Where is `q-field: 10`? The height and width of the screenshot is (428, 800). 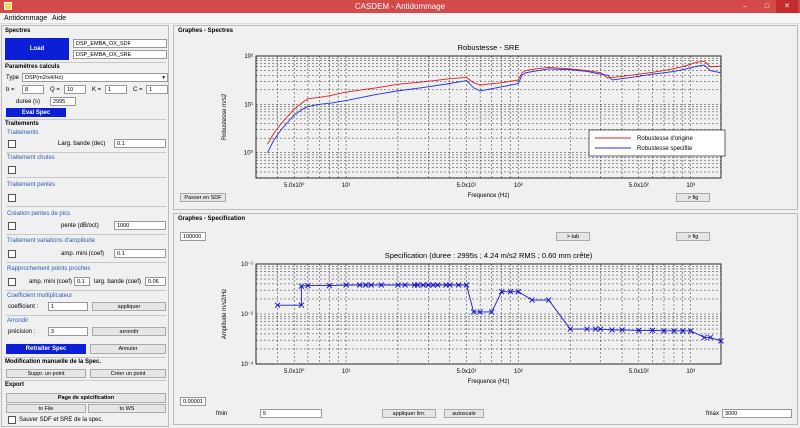 q-field: 10 is located at coordinates (75, 89).